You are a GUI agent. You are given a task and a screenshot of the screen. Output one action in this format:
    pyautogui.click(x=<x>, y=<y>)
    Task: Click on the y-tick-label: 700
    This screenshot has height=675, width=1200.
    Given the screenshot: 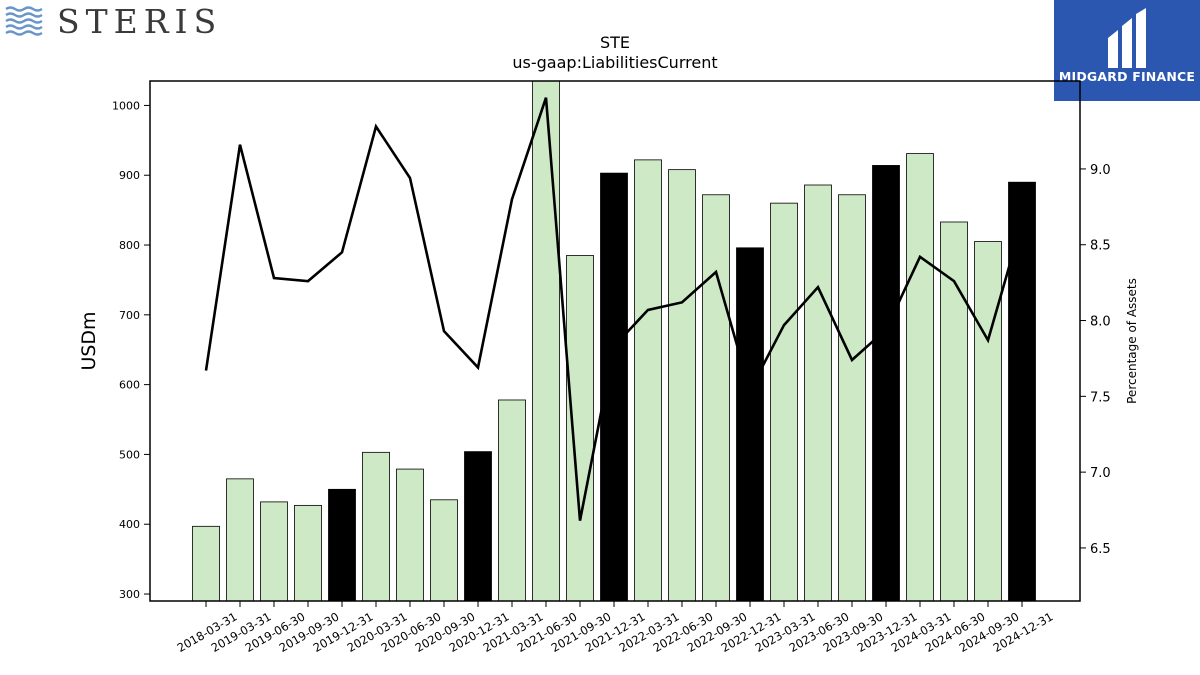 What is the action you would take?
    pyautogui.click(x=129, y=315)
    